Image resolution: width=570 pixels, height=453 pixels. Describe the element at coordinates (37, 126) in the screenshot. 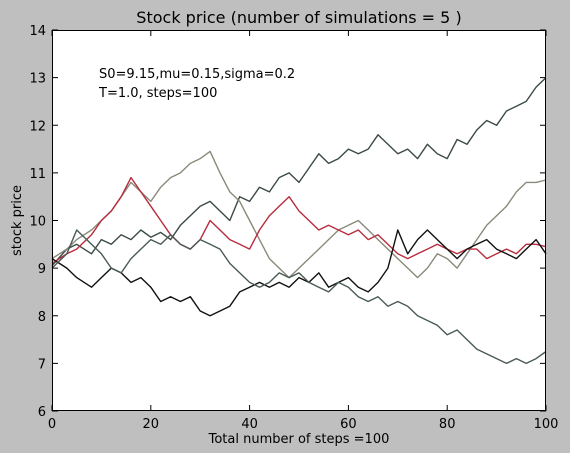

I see `y-tick-label-6: 12` at that location.